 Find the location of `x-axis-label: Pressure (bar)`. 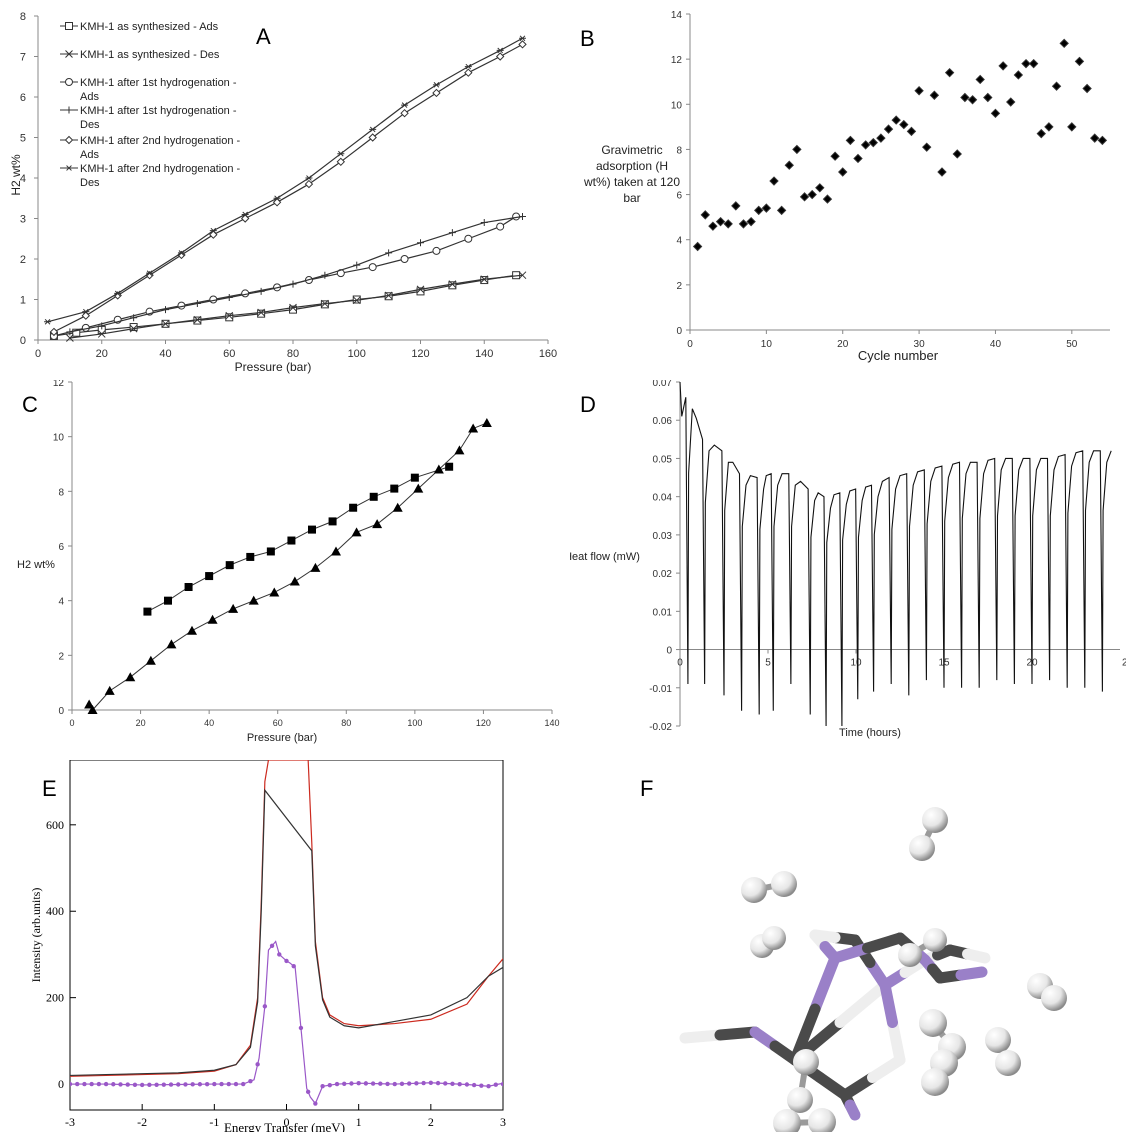

x-axis-label: Pressure (bar) is located at coordinates (282, 738).